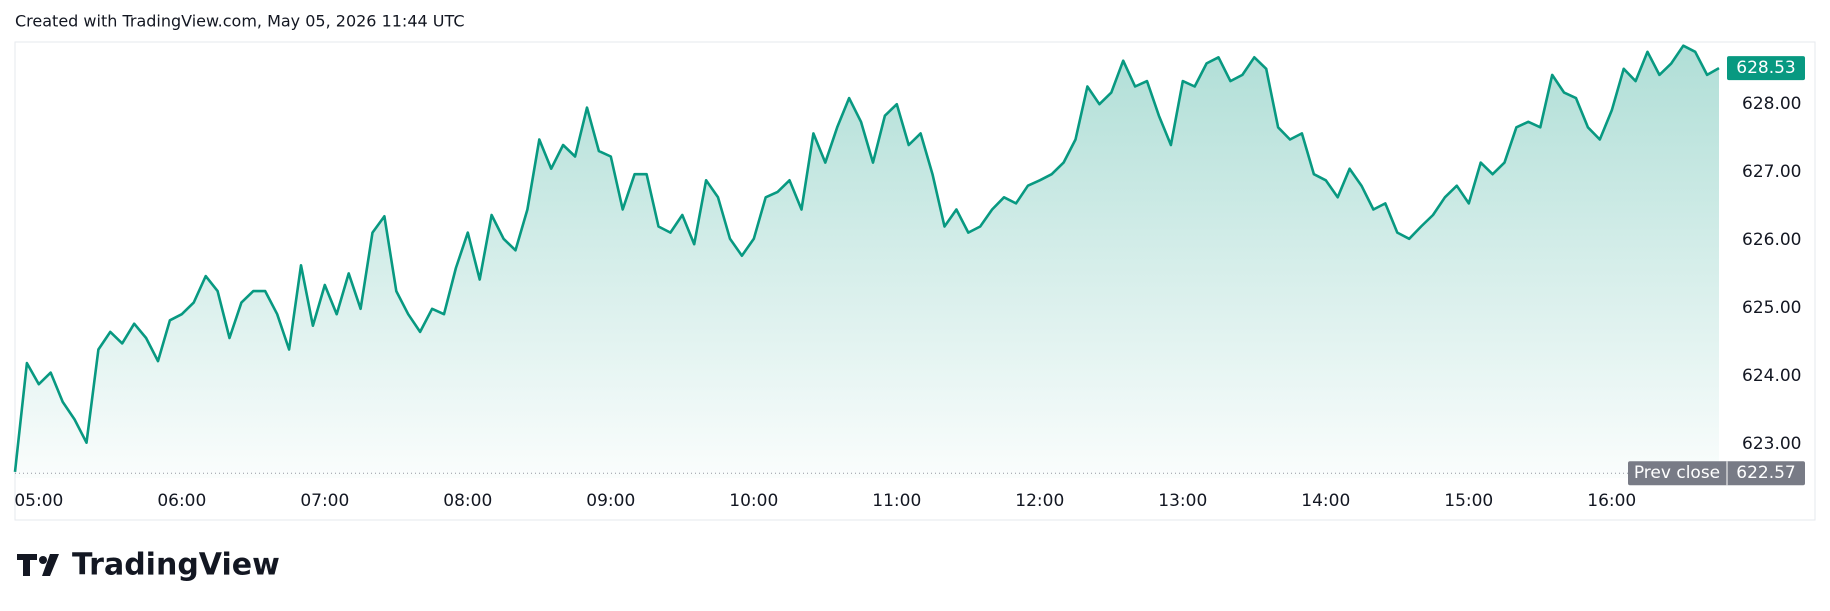 The image size is (1830, 611). Describe the element at coordinates (1325, 501) in the screenshot. I see `x-tick-label: 14:00` at that location.